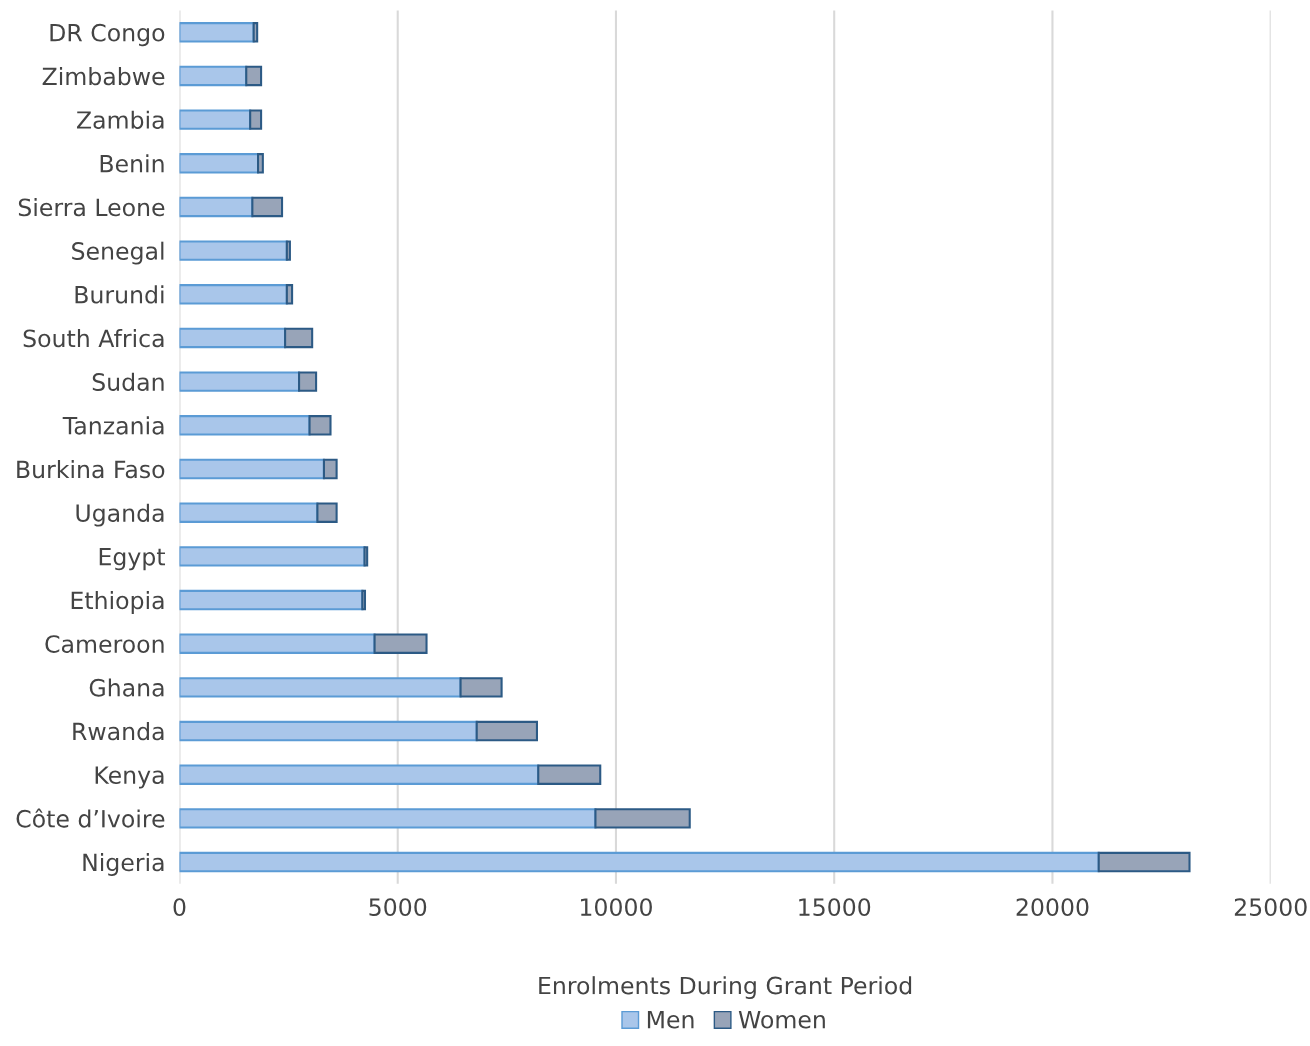 The width and height of the screenshot is (1310, 1046). Describe the element at coordinates (132, 163) in the screenshot. I see `y-tick-label: Benin` at that location.